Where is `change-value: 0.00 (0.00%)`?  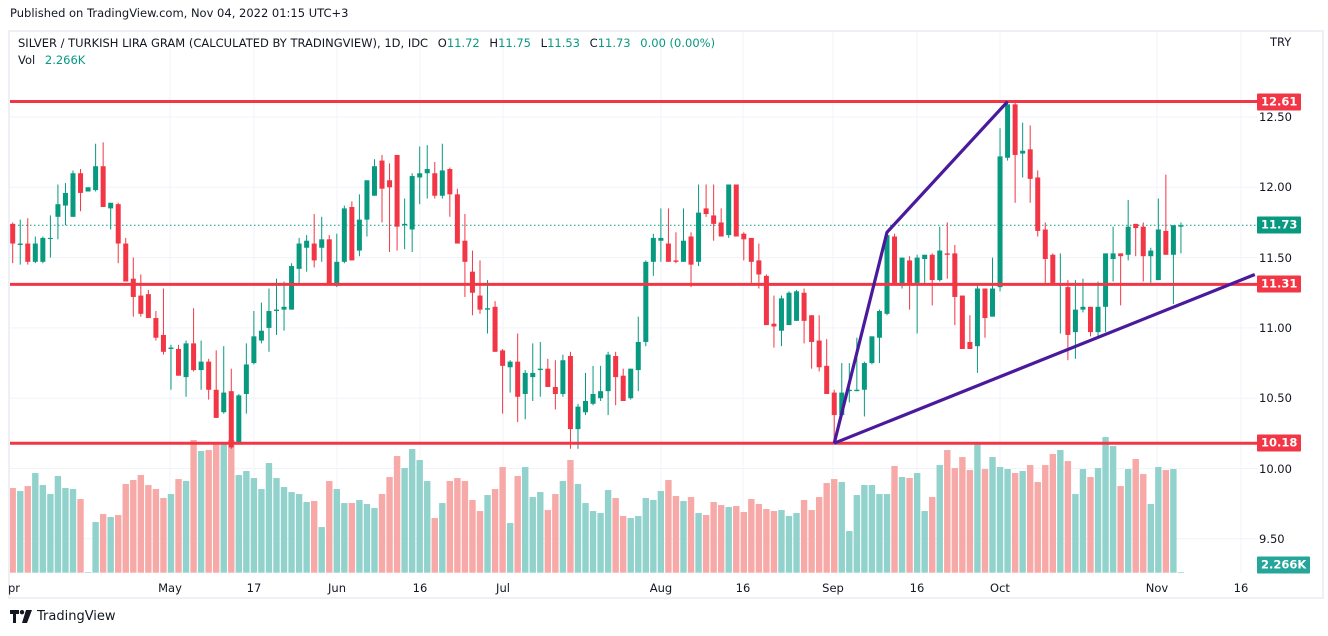 change-value: 0.00 (0.00%) is located at coordinates (678, 43).